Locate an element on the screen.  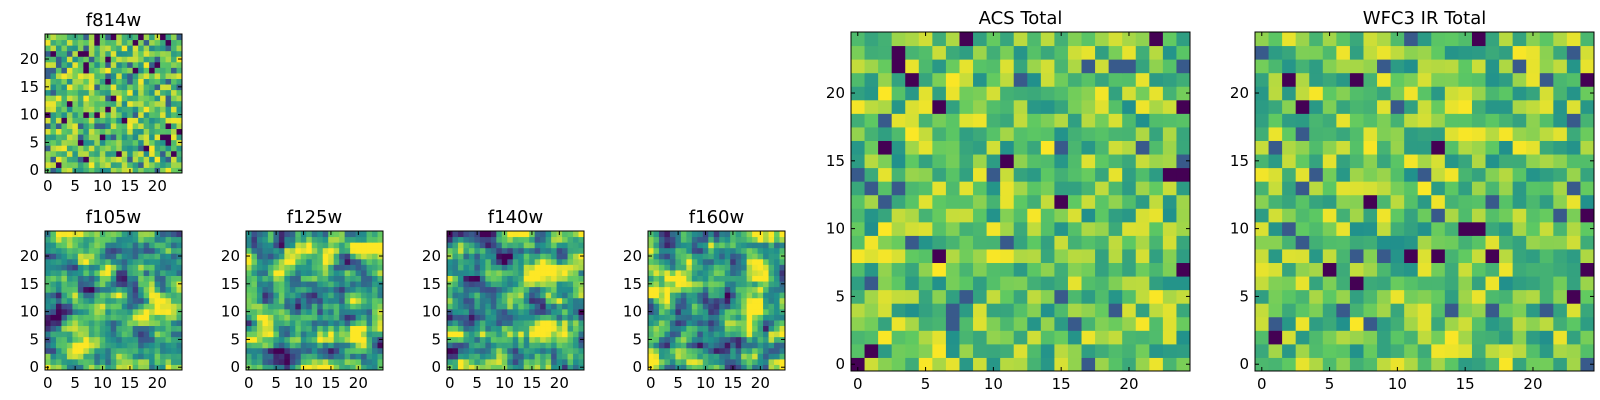
x-tick-label: 15 is located at coordinates (129, 186).